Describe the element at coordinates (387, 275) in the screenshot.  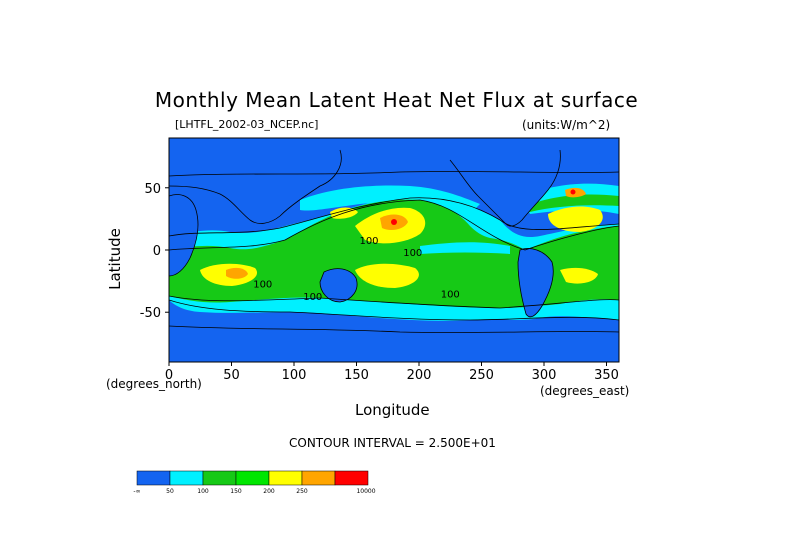
I see `field-yellow-pacific-s` at that location.